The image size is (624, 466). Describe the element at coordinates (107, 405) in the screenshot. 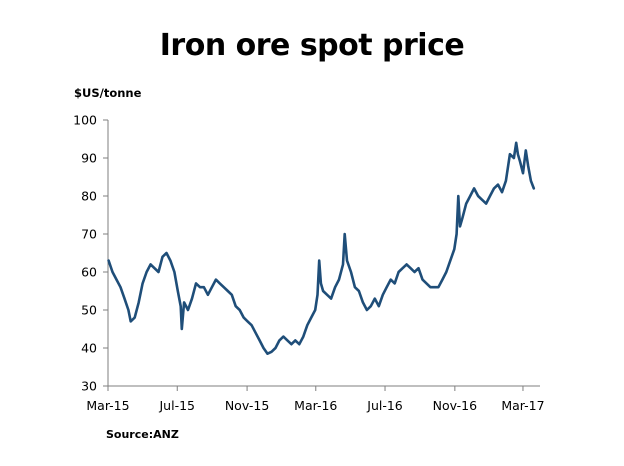

I see `x-tick-label: Mar-15` at that location.